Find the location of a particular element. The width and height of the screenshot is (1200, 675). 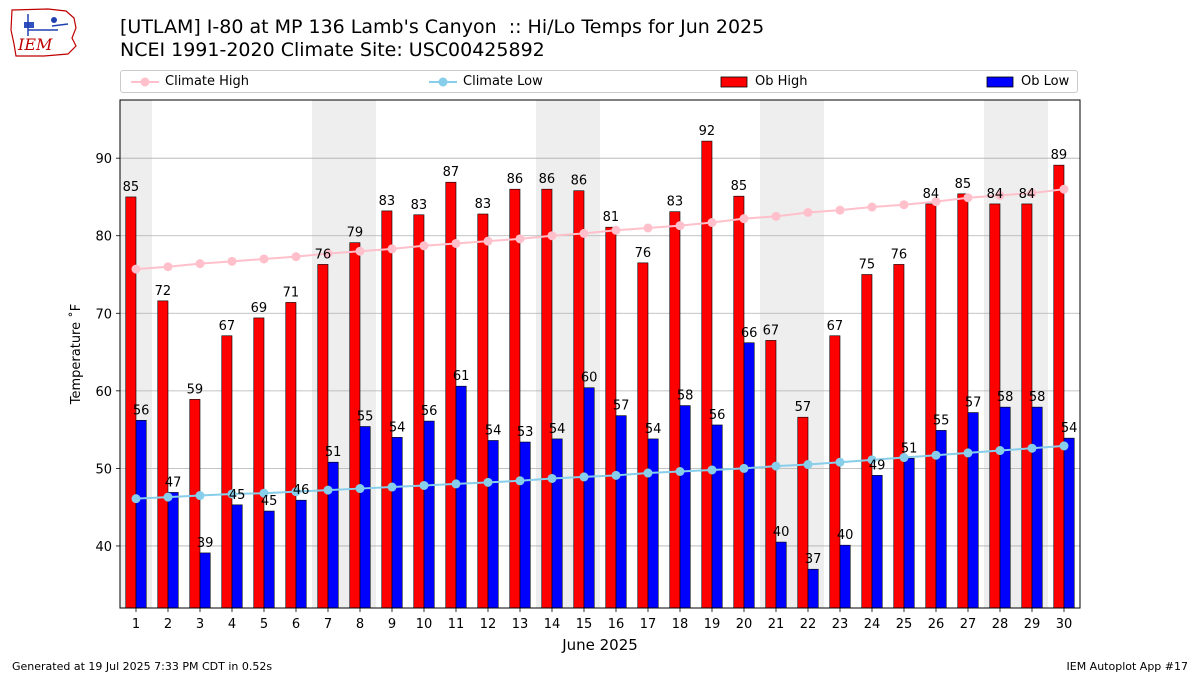

x-tick-label: 11 is located at coordinates (456, 624).